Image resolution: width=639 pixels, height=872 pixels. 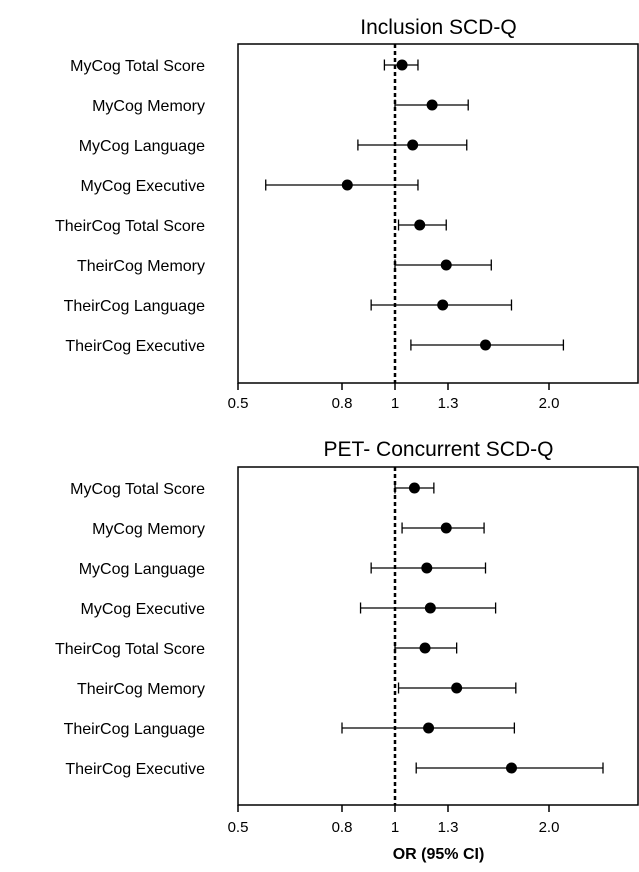 I want to click on panel1-row-label: MyCog Total Score, so click(x=137, y=66).